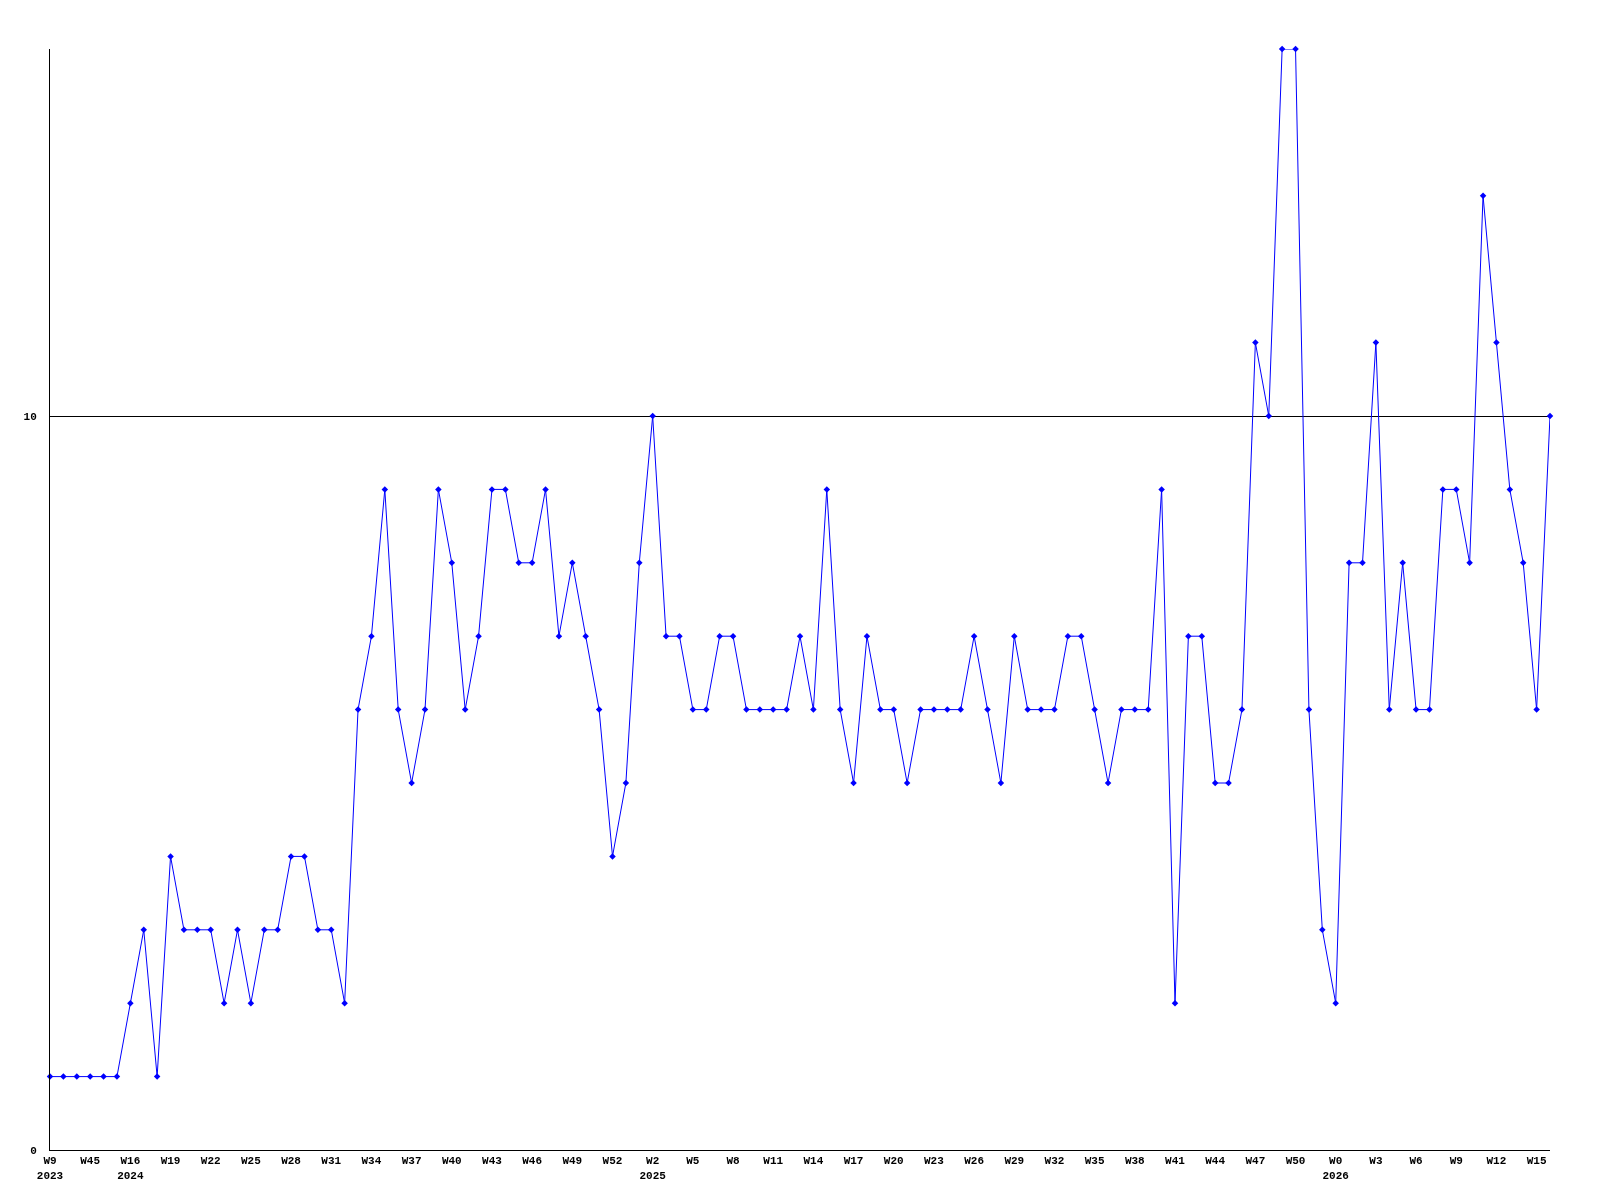 The width and height of the screenshot is (1600, 1200). What do you see at coordinates (50, 1168) in the screenshot?
I see `x-tick-label: W9 2023` at bounding box center [50, 1168].